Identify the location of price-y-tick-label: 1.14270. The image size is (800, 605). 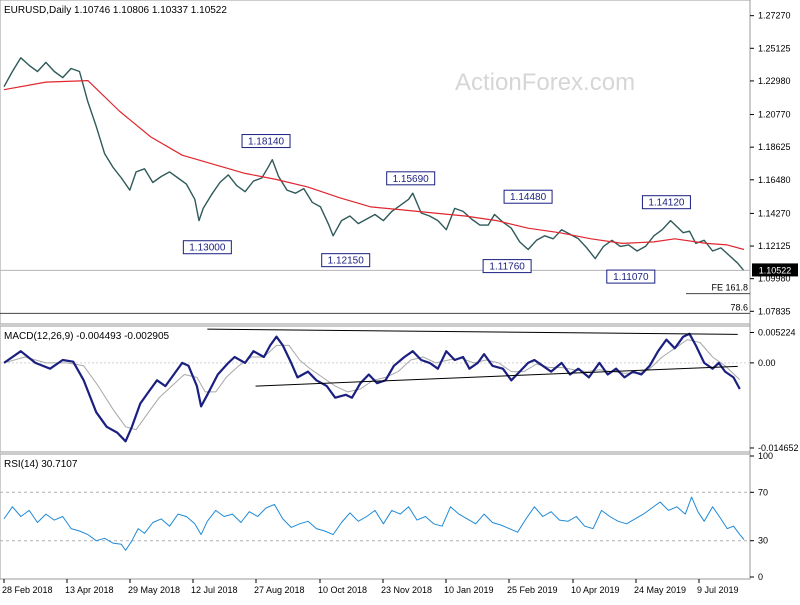
(774, 213).